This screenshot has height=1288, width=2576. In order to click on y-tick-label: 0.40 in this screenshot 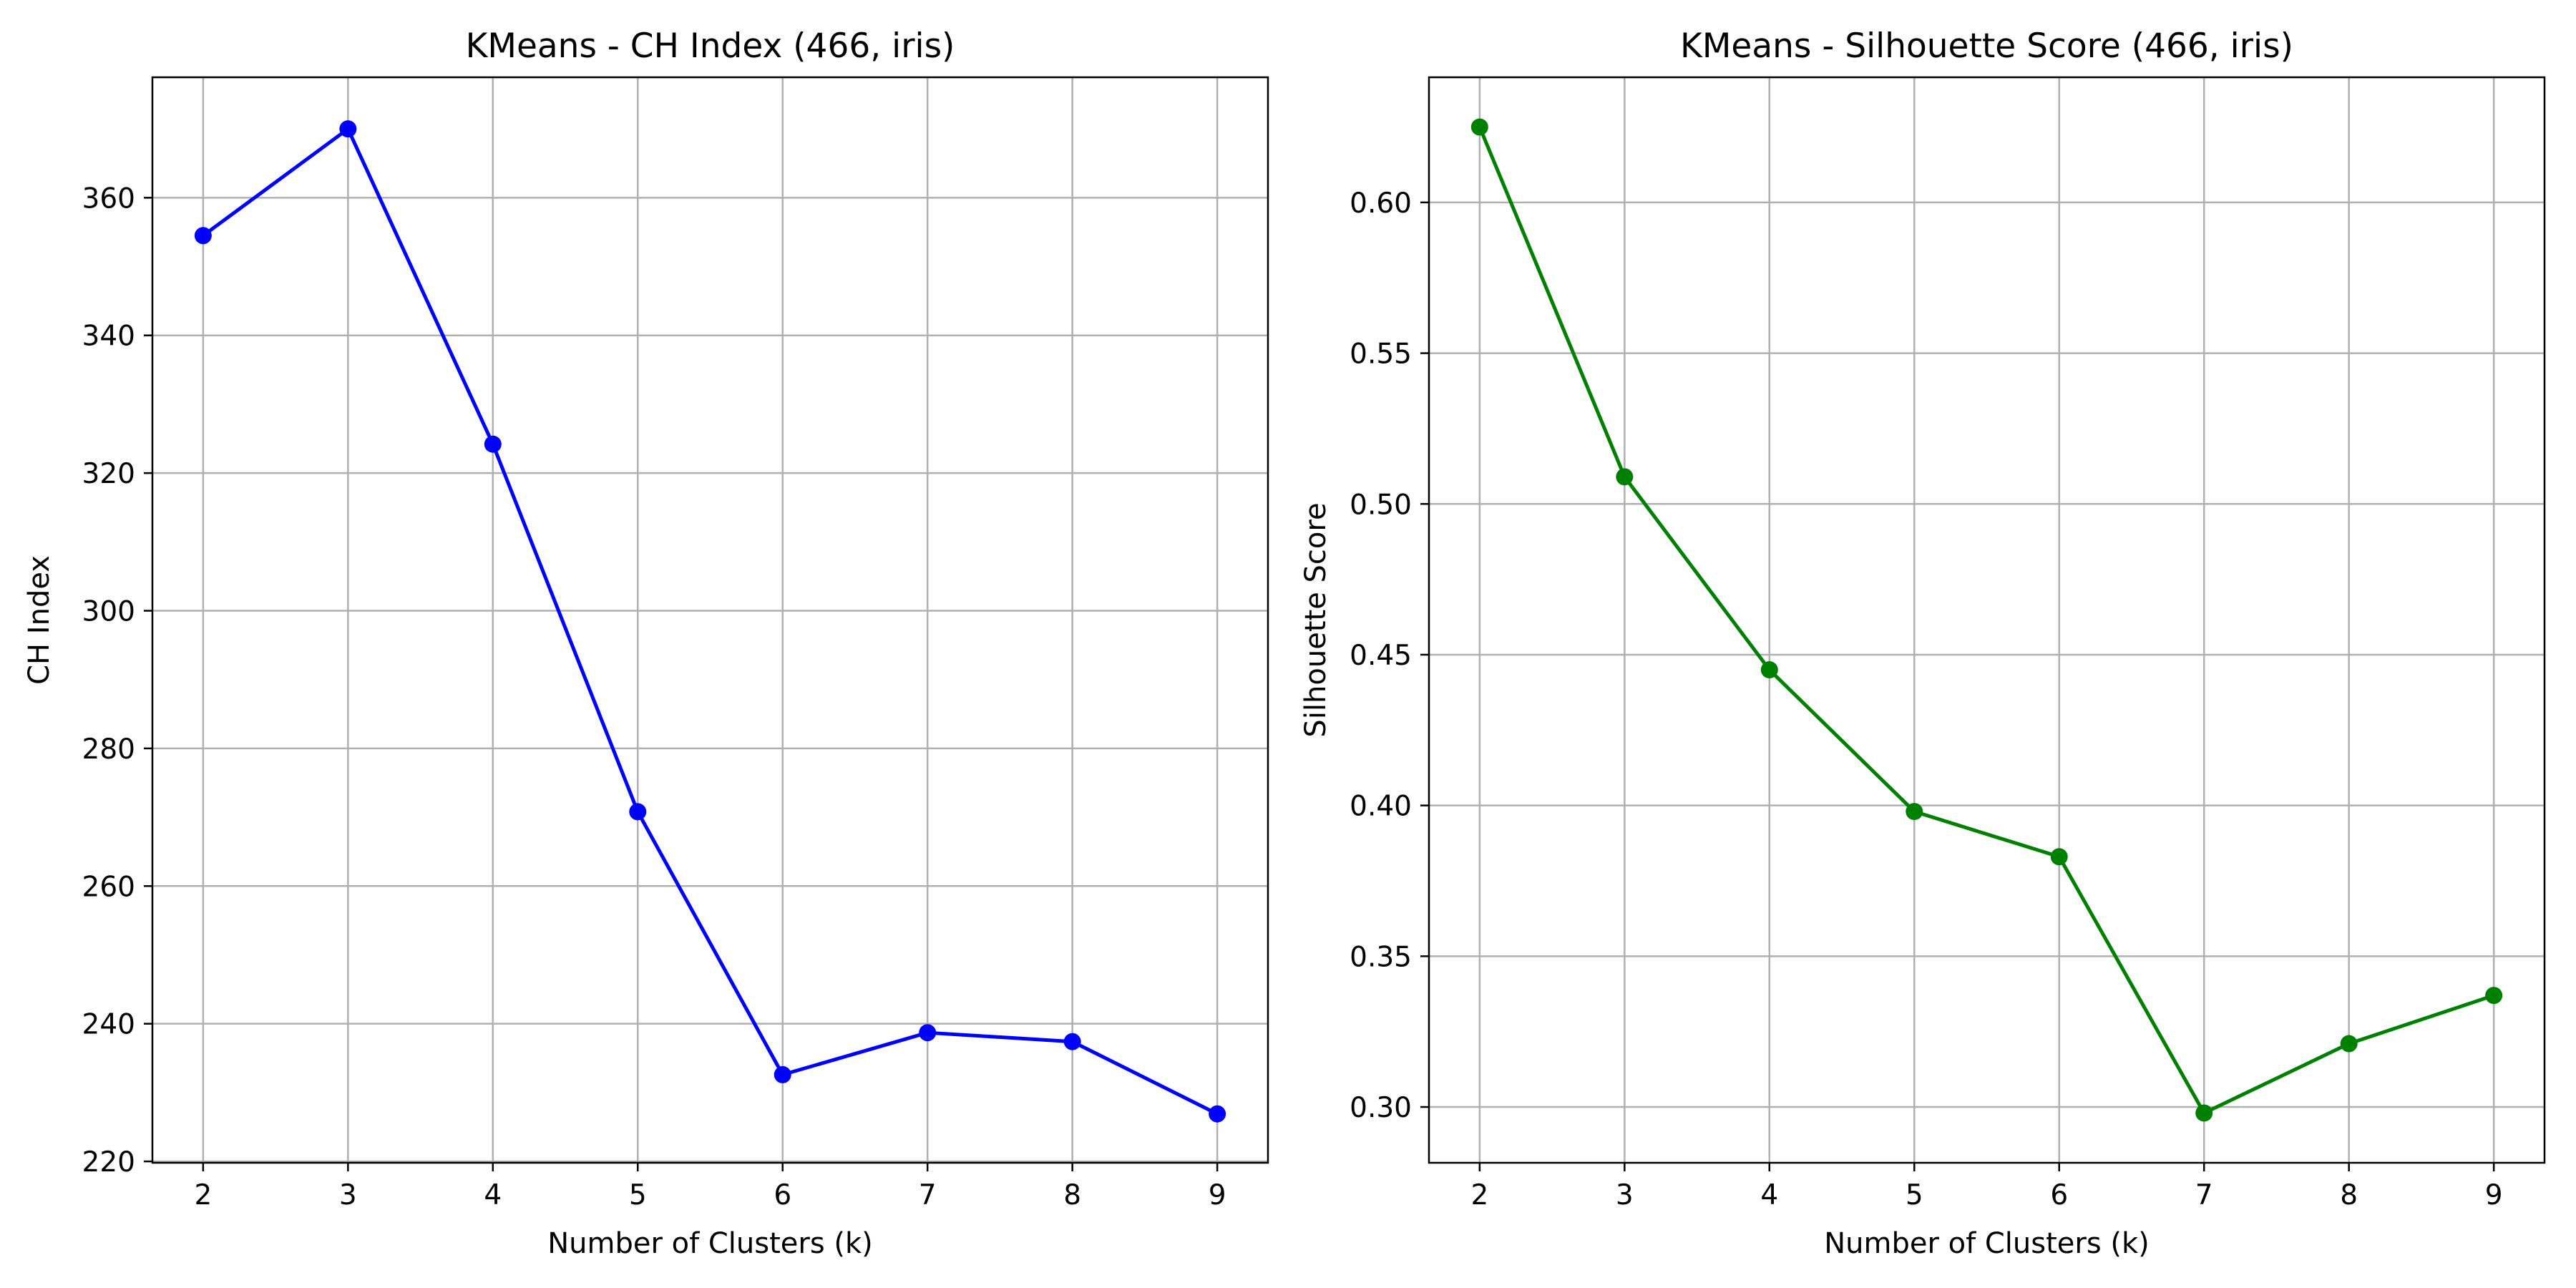, I will do `click(1381, 807)`.